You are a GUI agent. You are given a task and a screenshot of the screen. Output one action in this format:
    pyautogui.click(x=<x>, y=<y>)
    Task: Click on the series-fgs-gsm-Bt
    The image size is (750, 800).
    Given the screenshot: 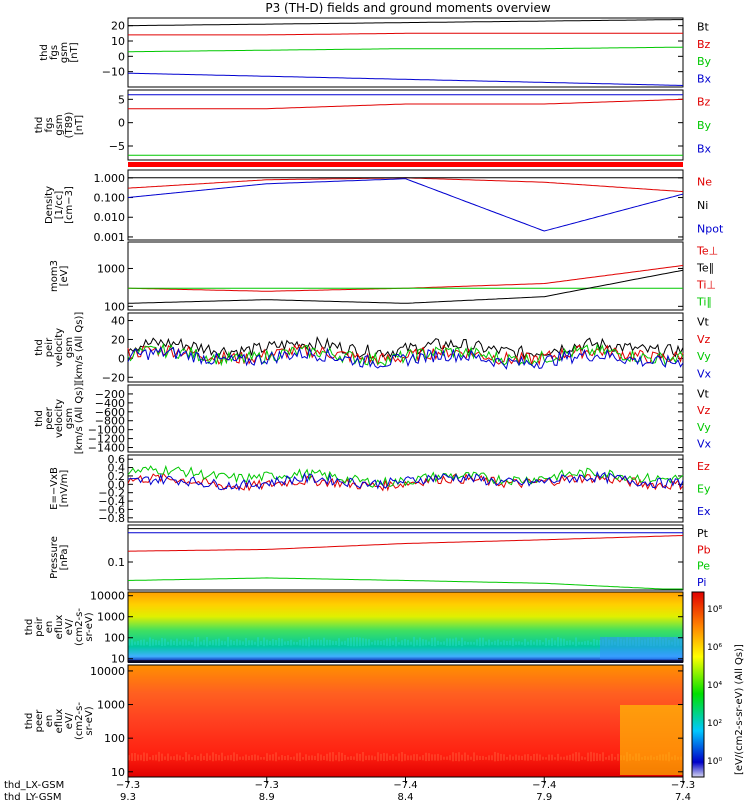 What is the action you would take?
    pyautogui.click(x=405, y=23)
    